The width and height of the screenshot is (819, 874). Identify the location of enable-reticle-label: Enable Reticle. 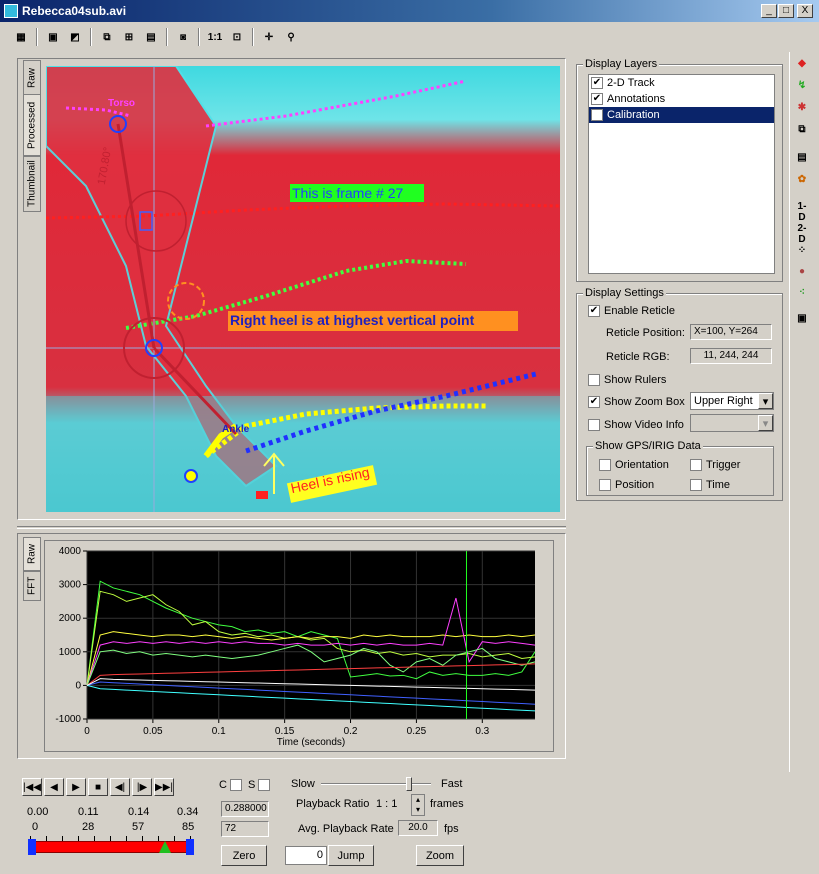
(639, 311).